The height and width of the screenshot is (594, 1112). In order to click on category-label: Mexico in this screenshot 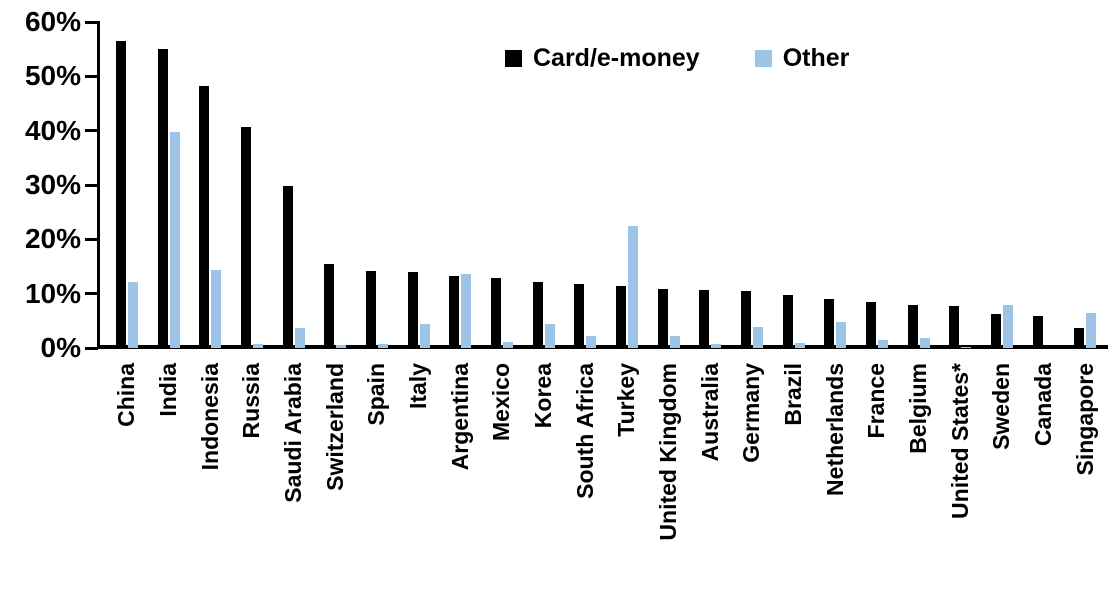, I will do `click(501, 402)`.